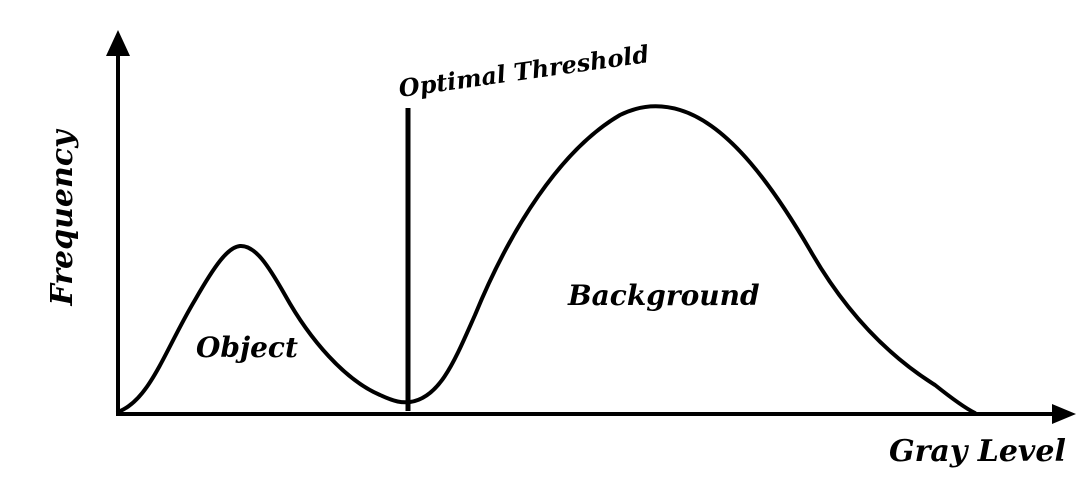 The width and height of the screenshot is (1080, 489). Describe the element at coordinates (1064, 414) in the screenshot. I see `x-axis-arrowhead` at that location.